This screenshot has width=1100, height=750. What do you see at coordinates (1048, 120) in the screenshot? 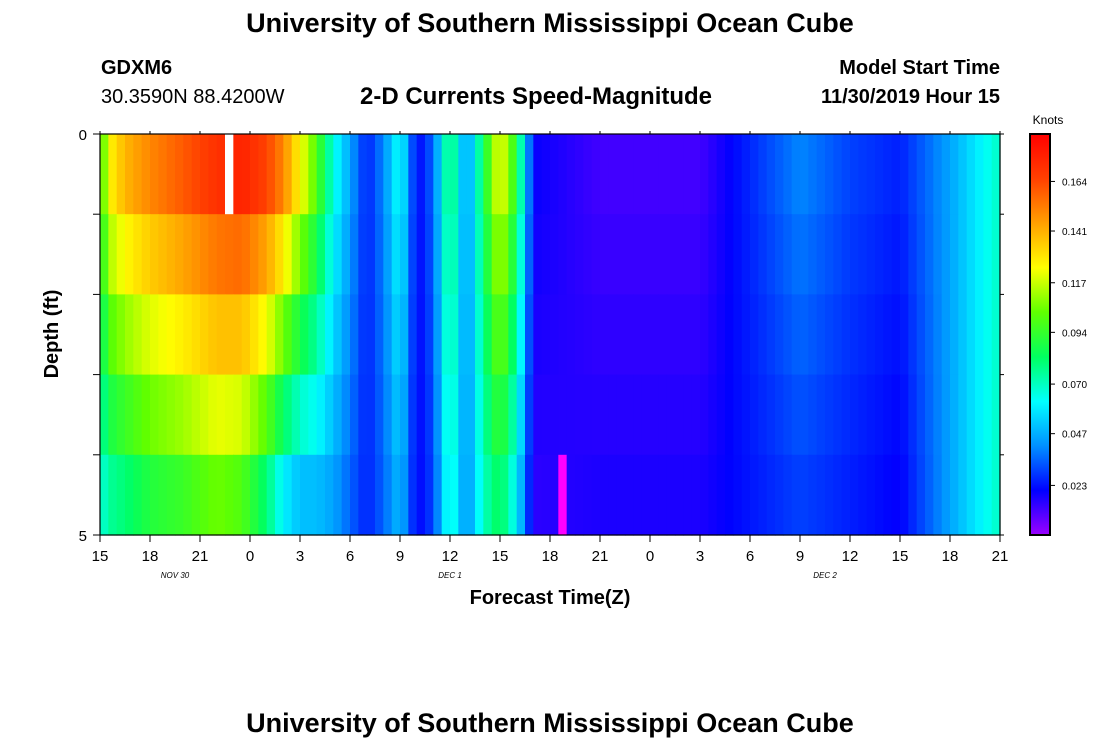
I see `colorbar-unit: Knots` at bounding box center [1048, 120].